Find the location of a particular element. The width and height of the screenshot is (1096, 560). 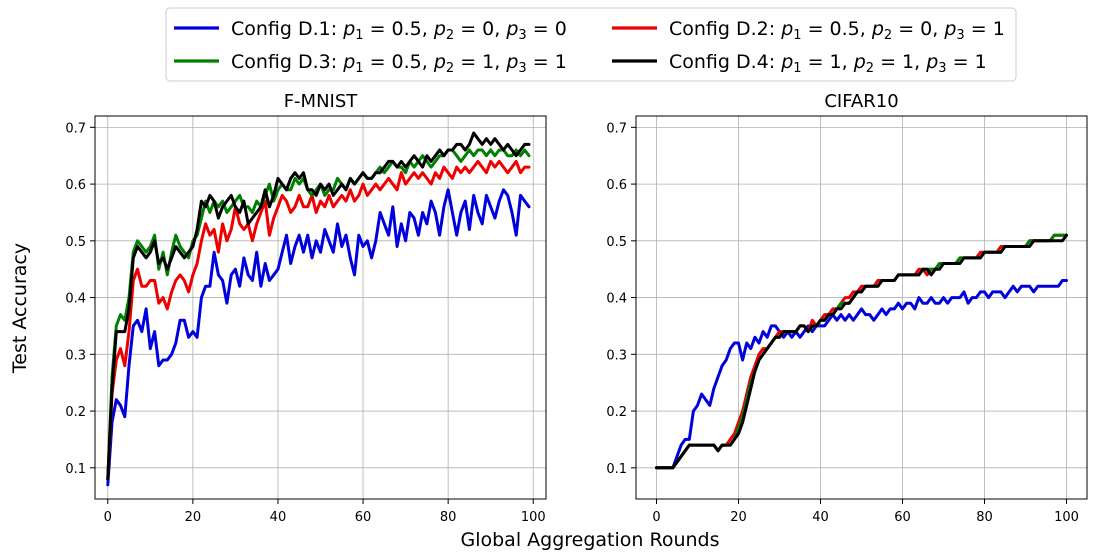

legend-box is located at coordinates (591, 44).